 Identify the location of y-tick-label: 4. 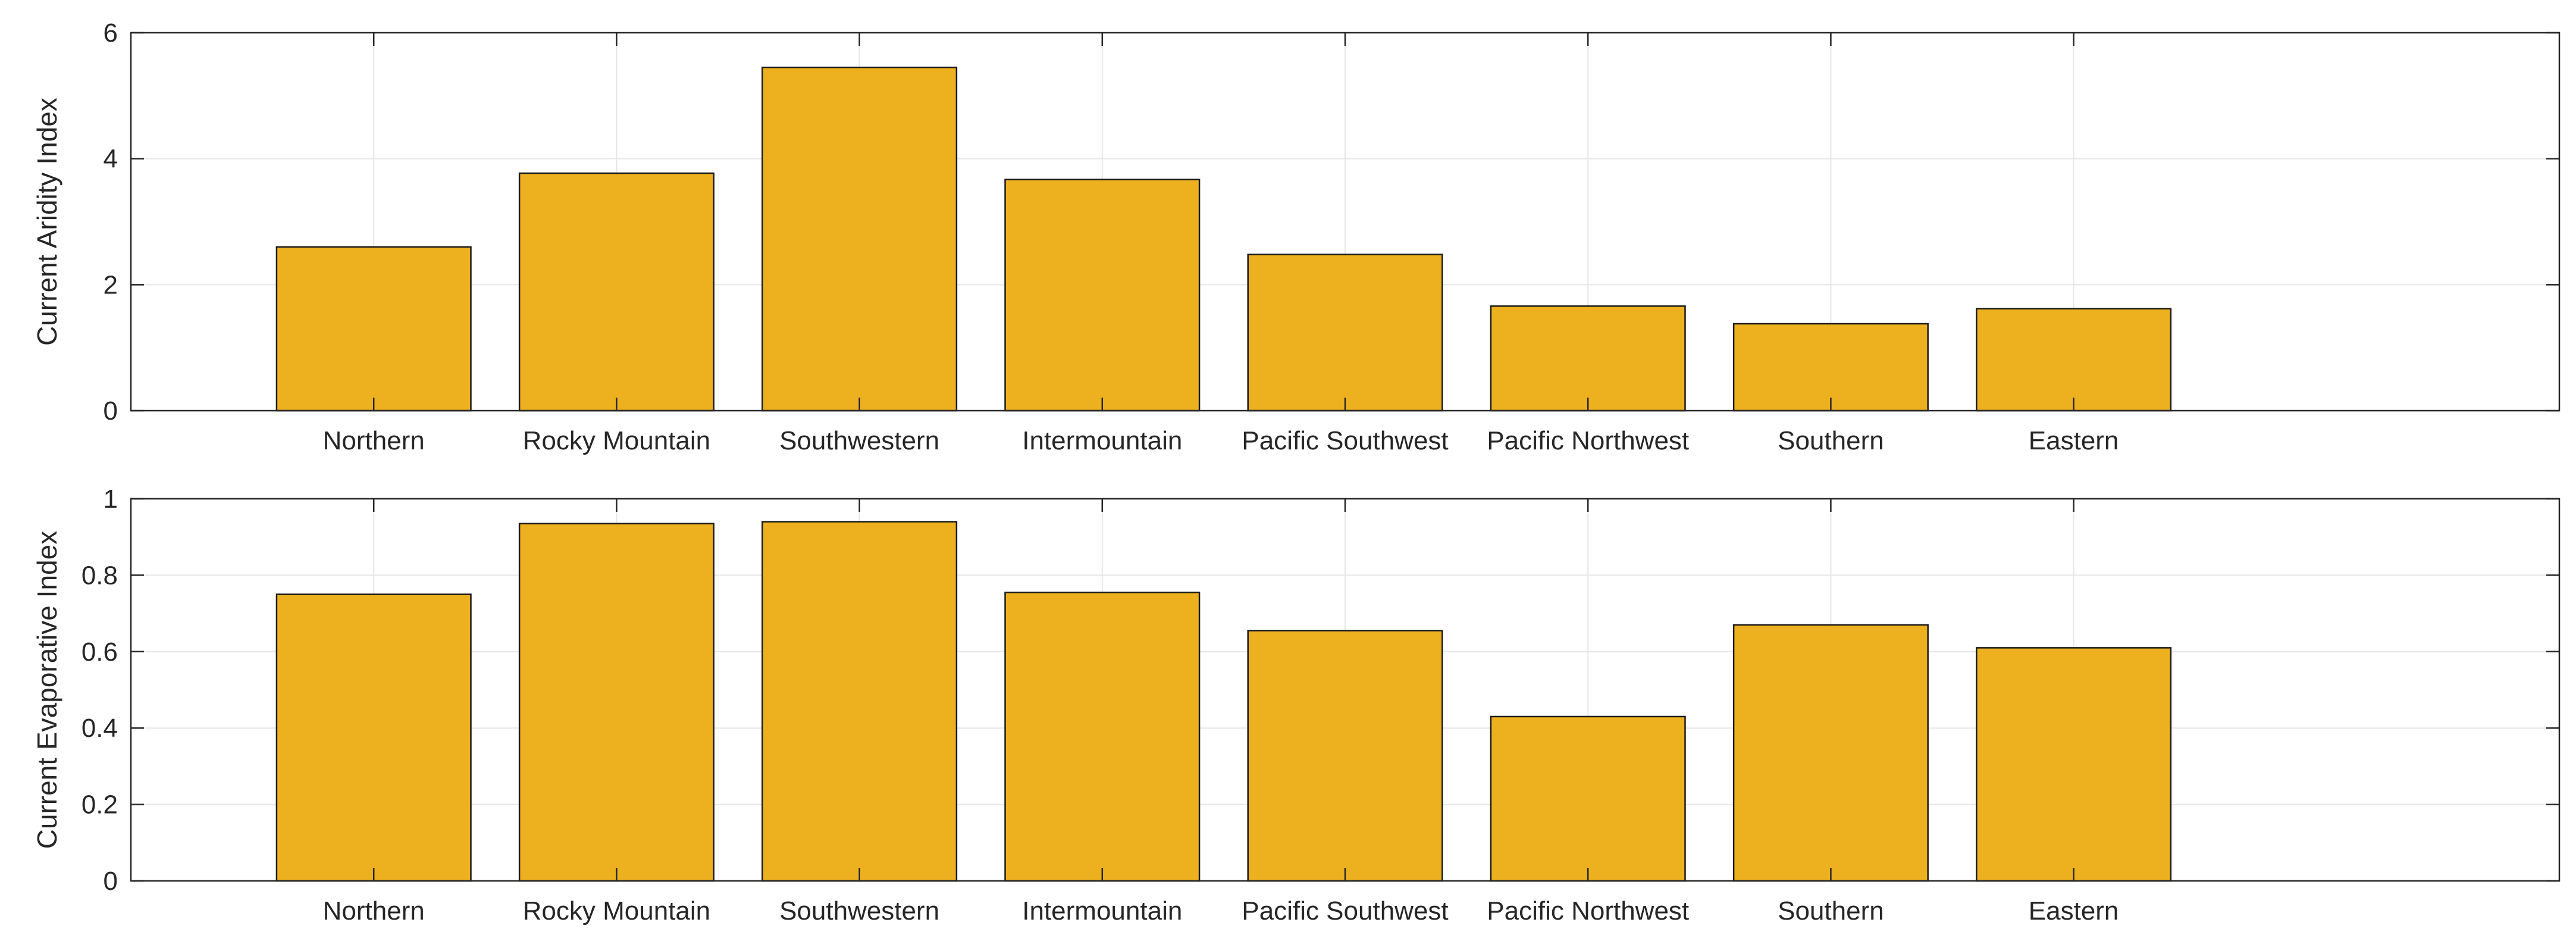
(111, 159).